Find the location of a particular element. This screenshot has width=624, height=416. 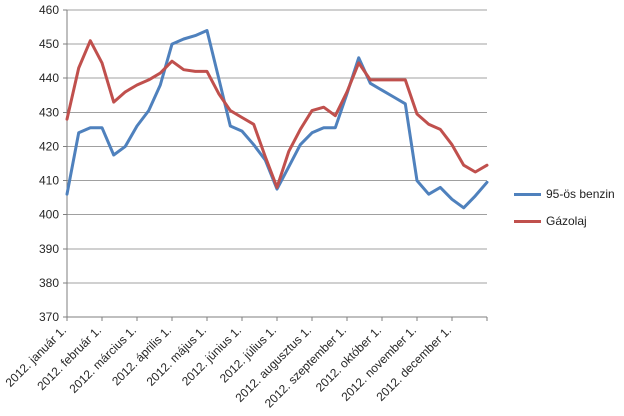

y-axis-label: 430 is located at coordinates (49, 112).